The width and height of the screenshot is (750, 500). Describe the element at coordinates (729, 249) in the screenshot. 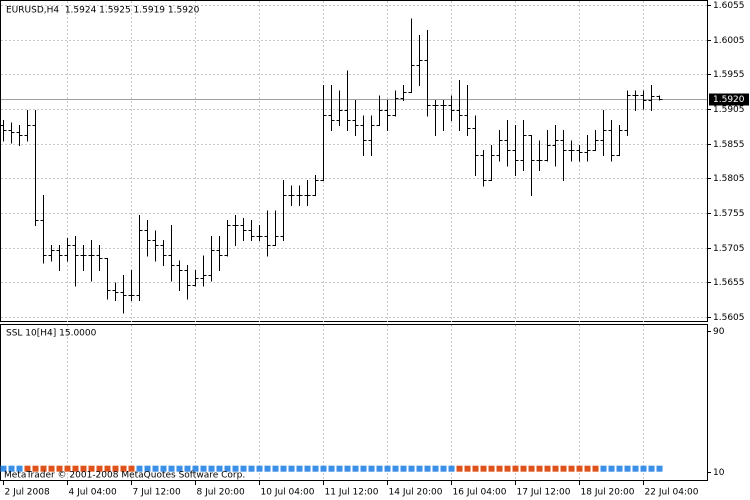

I see `y-tick-label: 1.5705` at that location.